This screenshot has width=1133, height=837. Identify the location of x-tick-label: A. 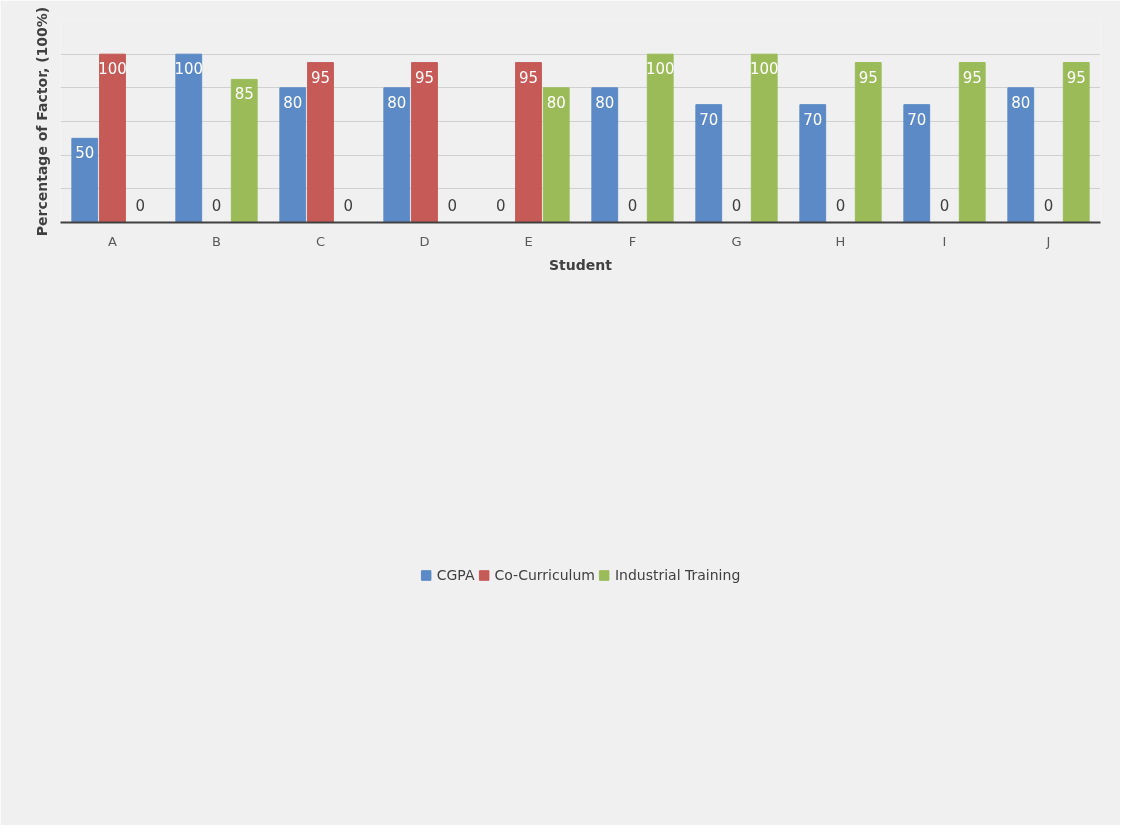
(113, 241).